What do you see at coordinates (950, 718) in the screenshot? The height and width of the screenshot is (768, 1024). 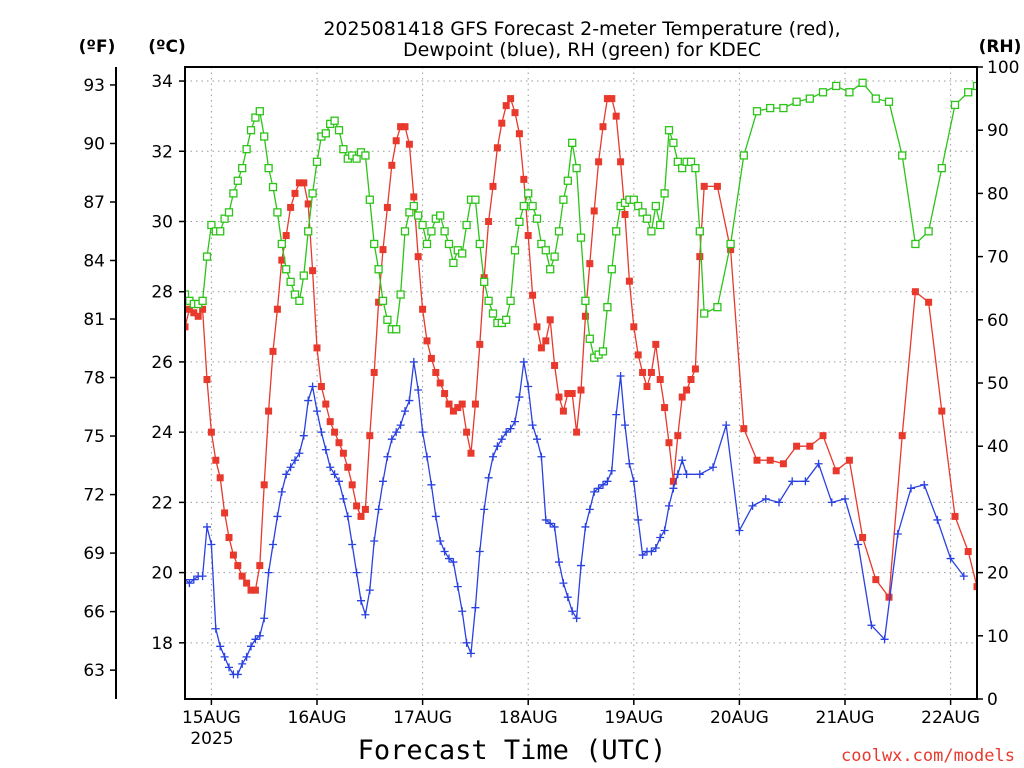 I see `x-tick-label: 22AUG` at bounding box center [950, 718].